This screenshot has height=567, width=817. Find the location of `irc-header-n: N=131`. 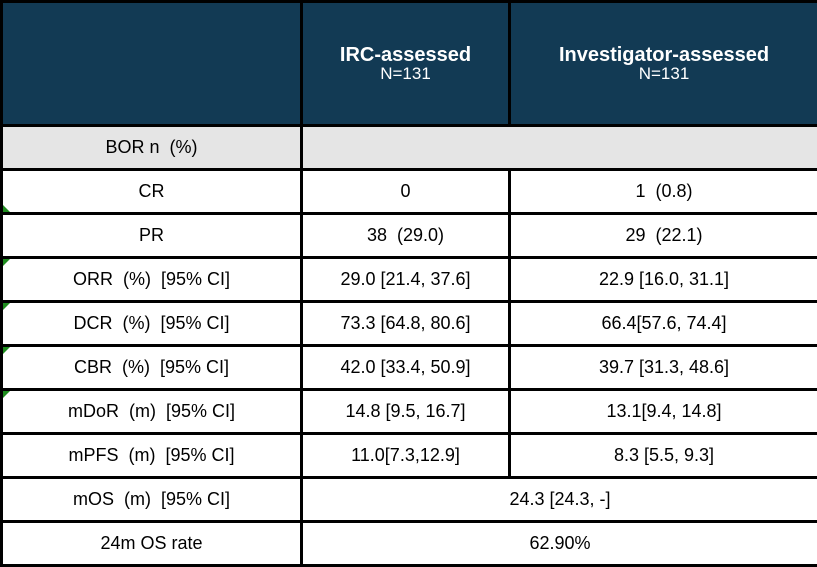

irc-header-n: N=131 is located at coordinates (405, 73).